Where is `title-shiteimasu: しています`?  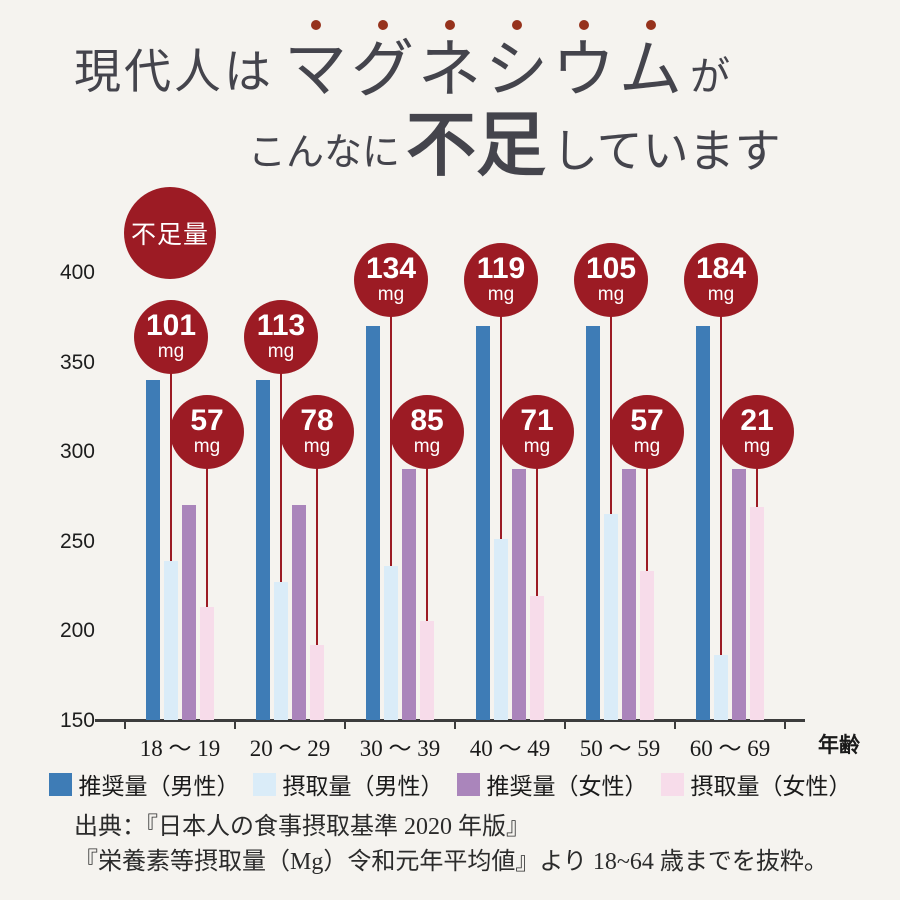
title-shiteimasu: しています is located at coordinates (666, 151).